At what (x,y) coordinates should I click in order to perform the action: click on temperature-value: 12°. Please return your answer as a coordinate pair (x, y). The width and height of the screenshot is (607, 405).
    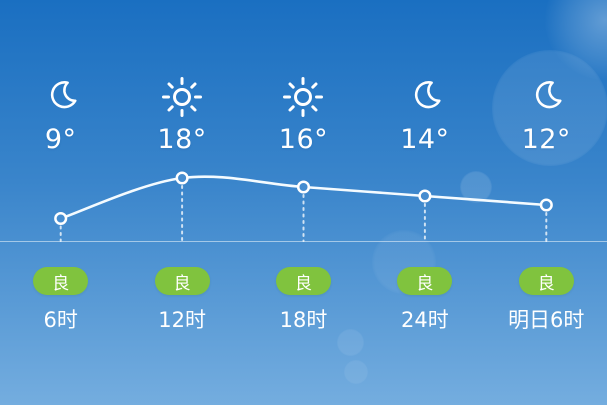
    Looking at the image, I should click on (546, 139).